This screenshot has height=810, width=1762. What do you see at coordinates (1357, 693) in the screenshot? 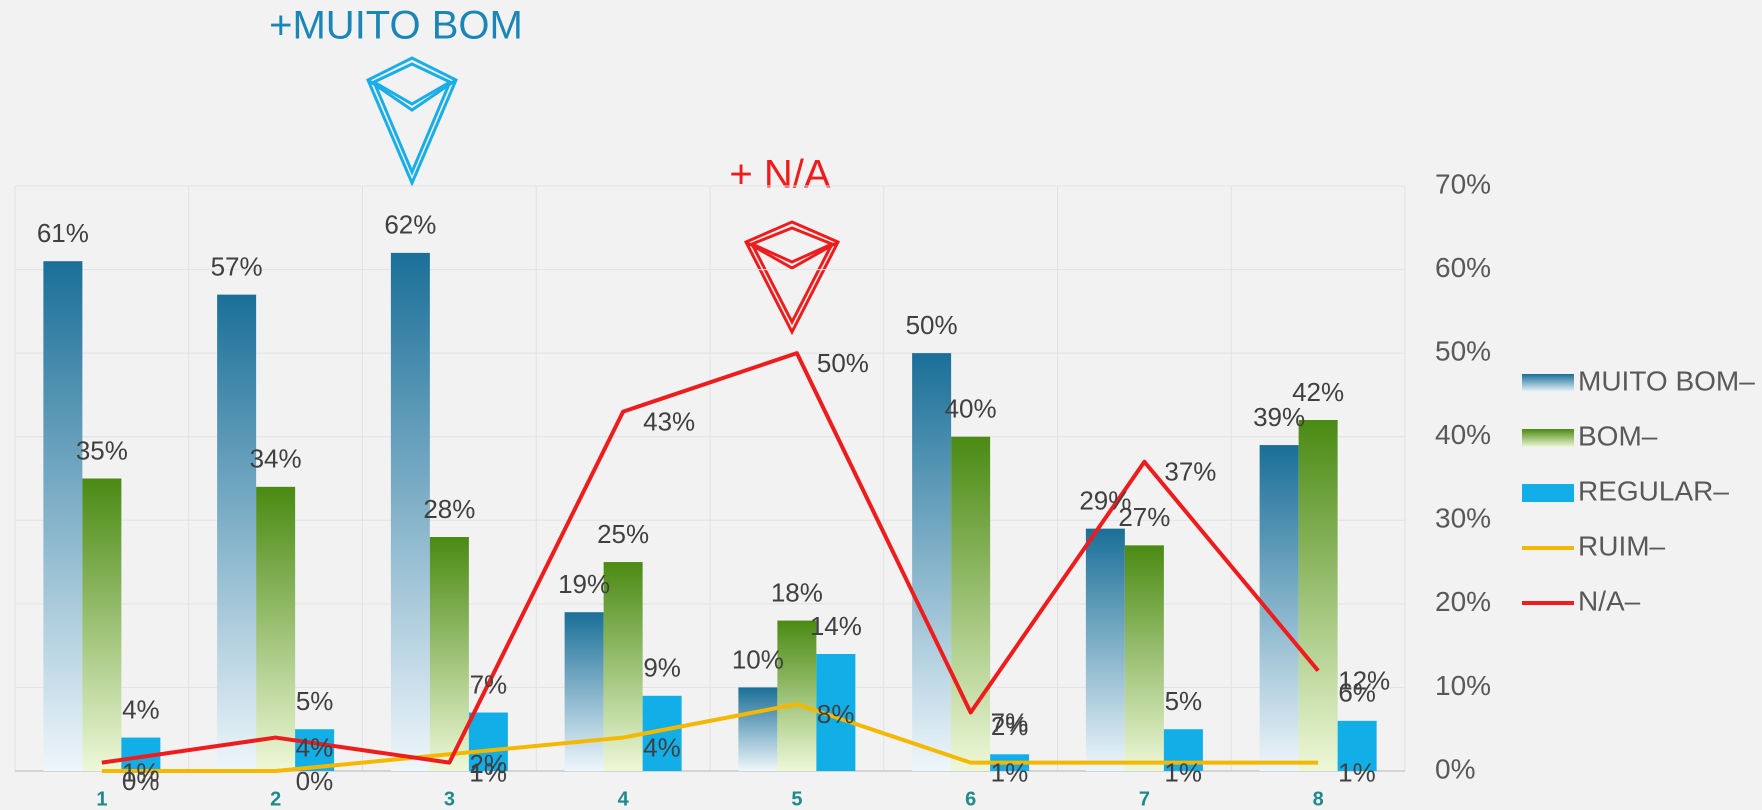
I see `data-label: 6%` at bounding box center [1357, 693].